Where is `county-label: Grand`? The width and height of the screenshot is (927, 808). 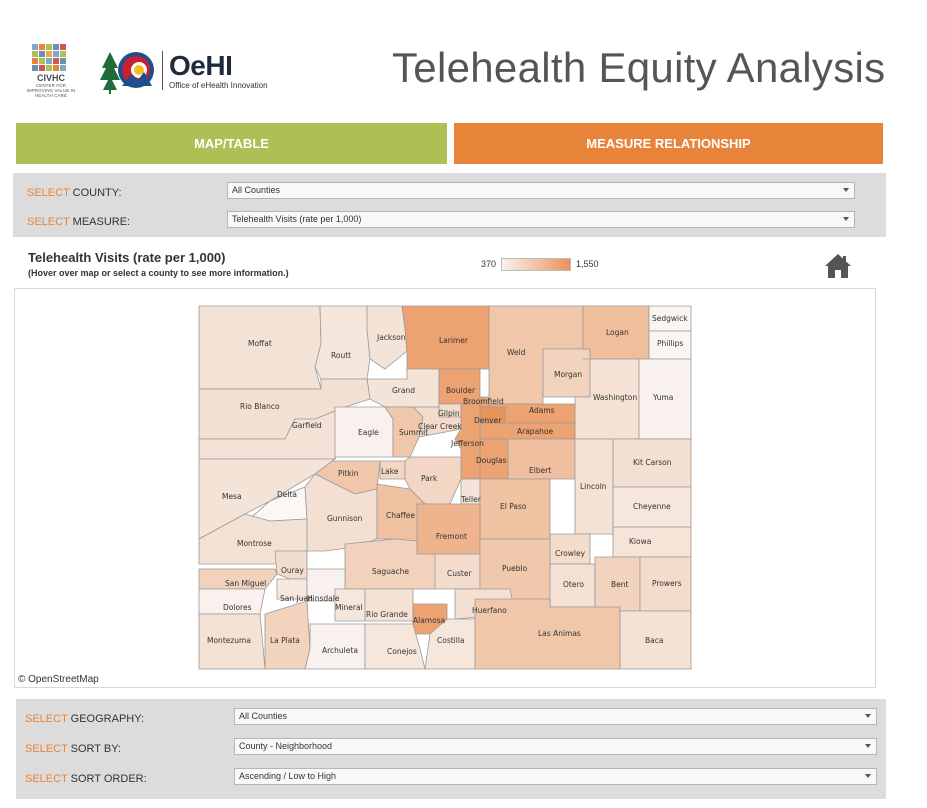 county-label: Grand is located at coordinates (403, 390).